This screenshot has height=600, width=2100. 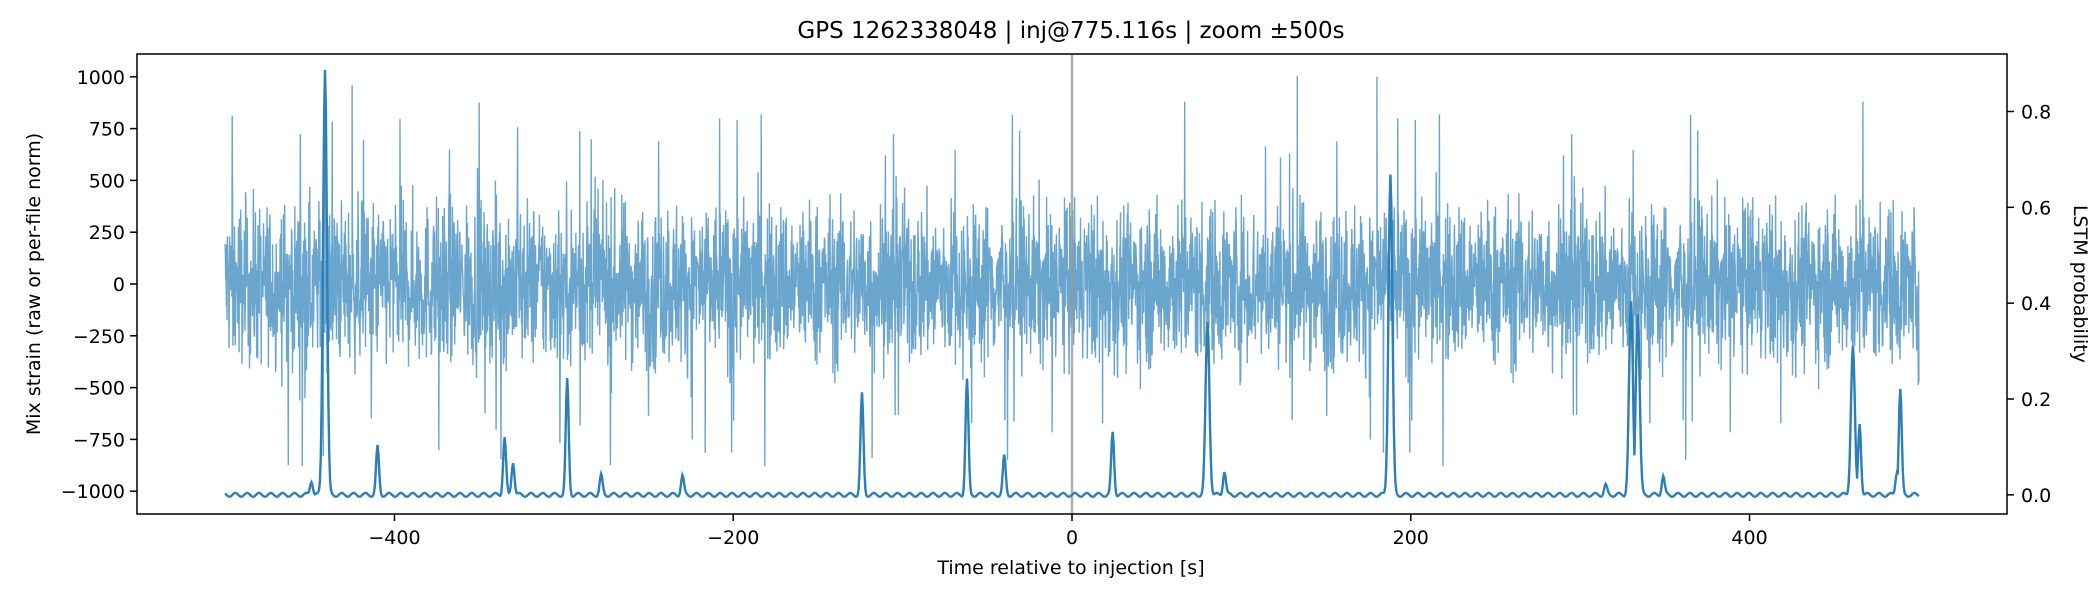 I want to click on y2-tick-label: 0.0, so click(x=2036, y=496).